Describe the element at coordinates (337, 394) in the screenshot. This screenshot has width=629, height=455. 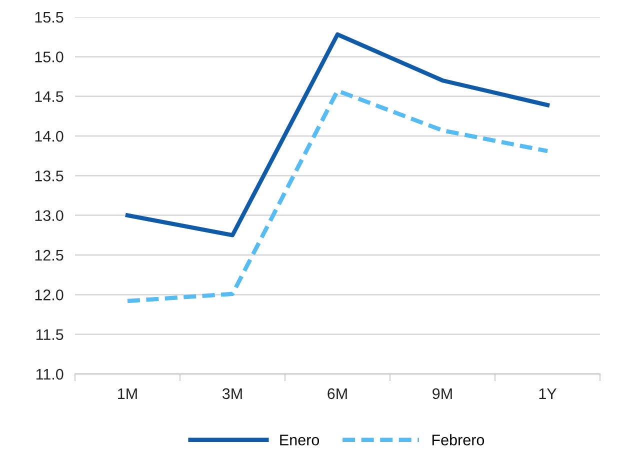
I see `x-tick-label: 6M` at that location.